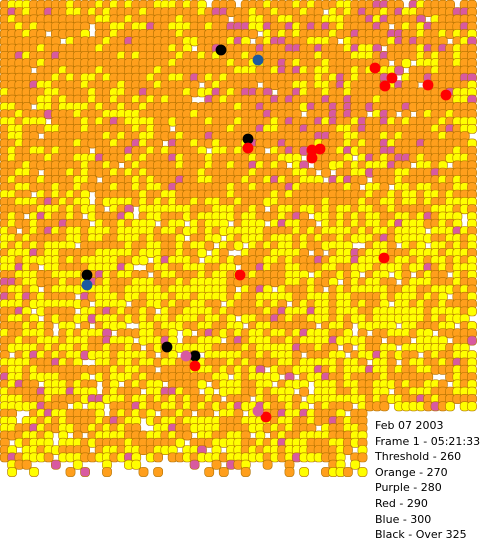 Image resolution: width=480 pixels, height=543 pixels. Describe the element at coordinates (427, 441) in the screenshot. I see `frame-label: Frame 1 - 05:21:33` at that location.